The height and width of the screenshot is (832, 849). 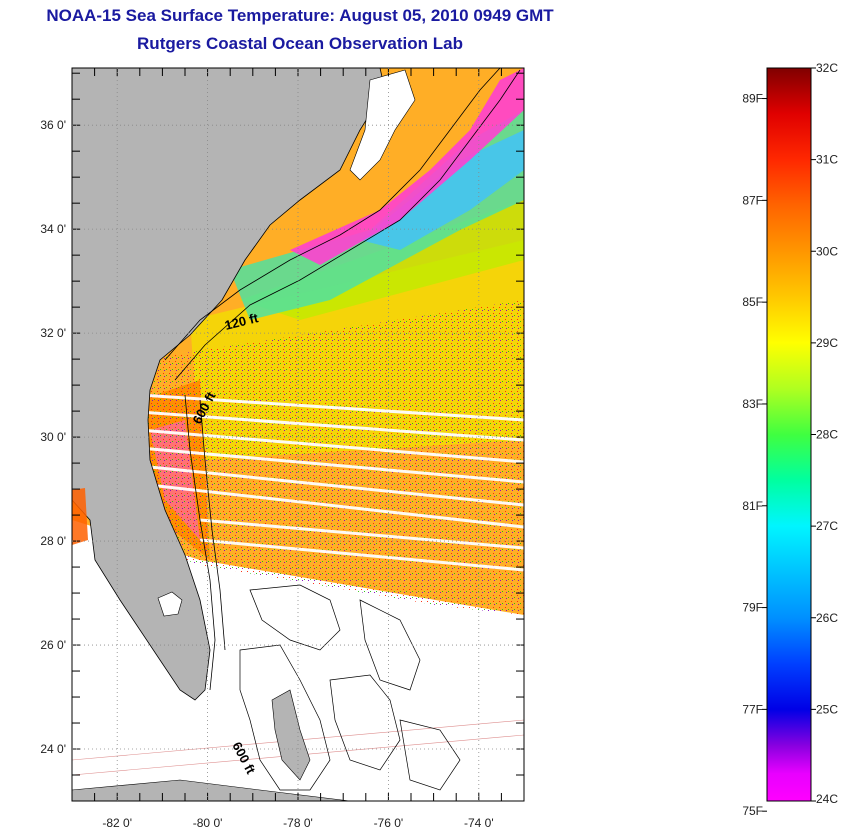 I want to click on colorbar-fahrenheit-labels: 89F 87F 85F 83F 81F 79F 77F 75F, so click(x=754, y=455).